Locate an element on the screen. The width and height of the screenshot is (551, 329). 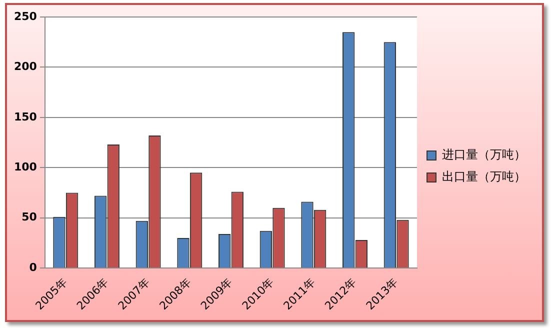
y-tick-label: 250 is located at coordinates (26, 16).